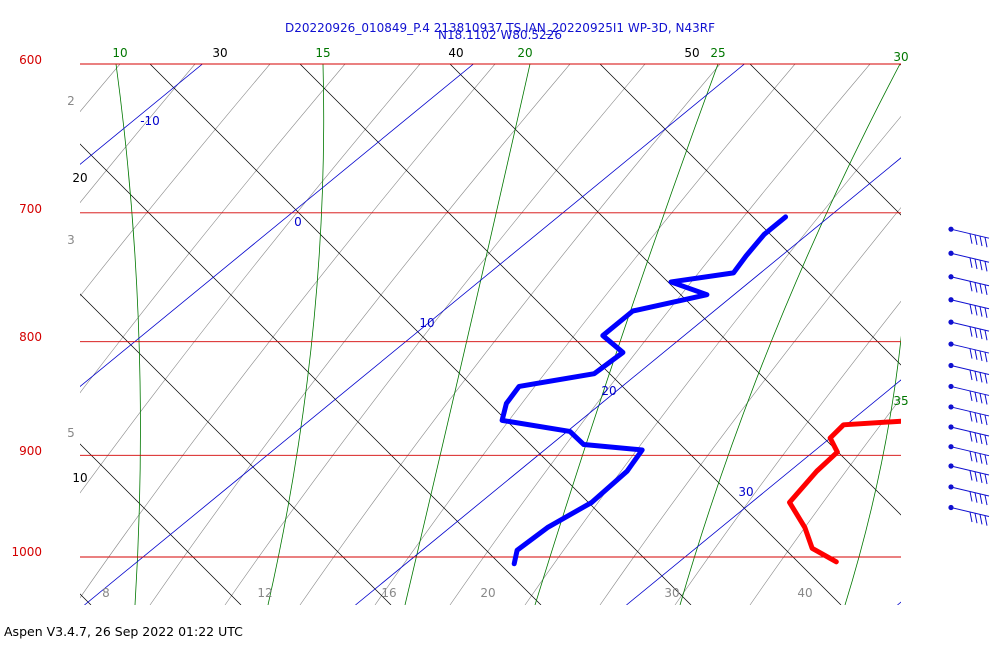 This screenshot has height=650, width=1000. I want to click on mixing-ratio-label: 15, so click(322, 53).